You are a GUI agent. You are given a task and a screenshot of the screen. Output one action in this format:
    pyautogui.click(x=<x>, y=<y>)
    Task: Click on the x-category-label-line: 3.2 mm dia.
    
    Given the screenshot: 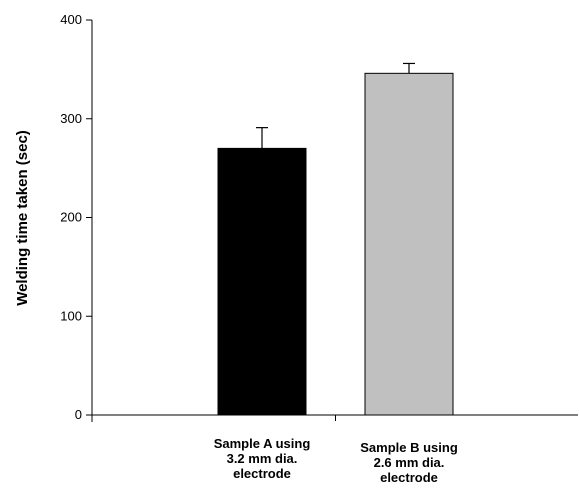 What is the action you would take?
    pyautogui.click(x=262, y=458)
    